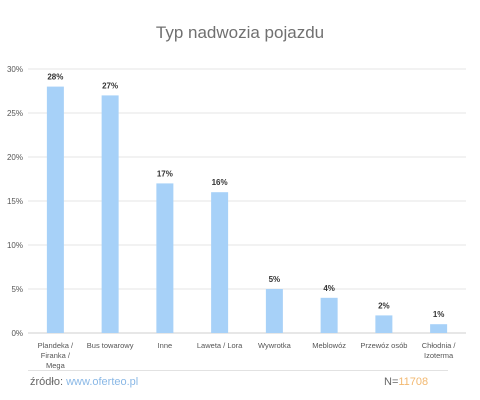  Describe the element at coordinates (439, 350) in the screenshot. I see `x-tick-label: Chłodnia / Izoterma` at that location.